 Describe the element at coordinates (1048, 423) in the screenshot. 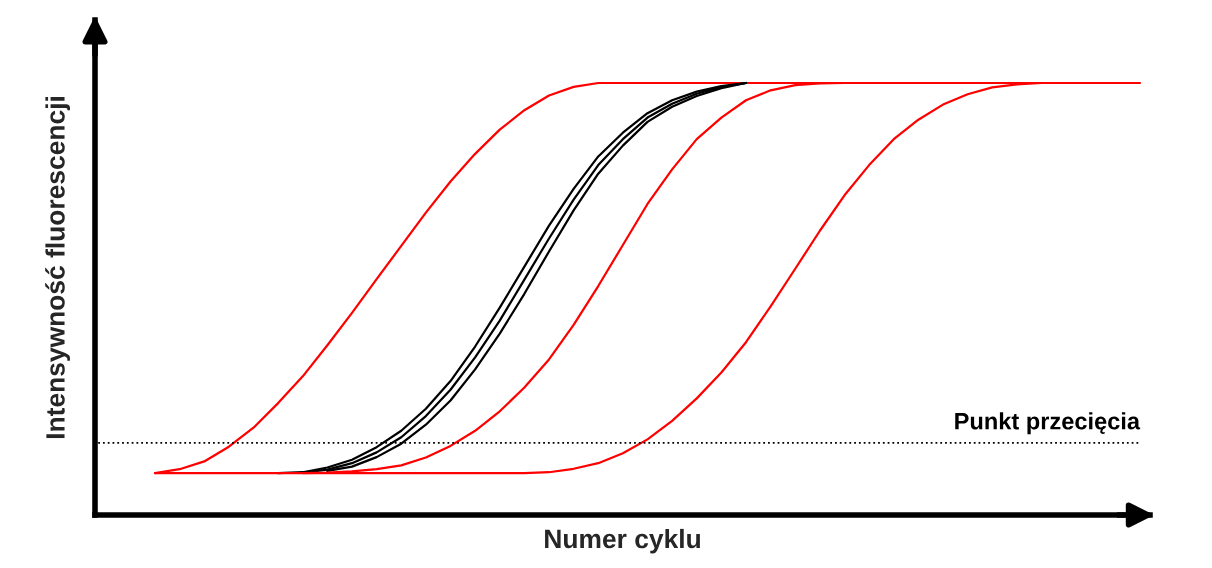

I see `ref-line-label: Punkt przecięcia` at that location.